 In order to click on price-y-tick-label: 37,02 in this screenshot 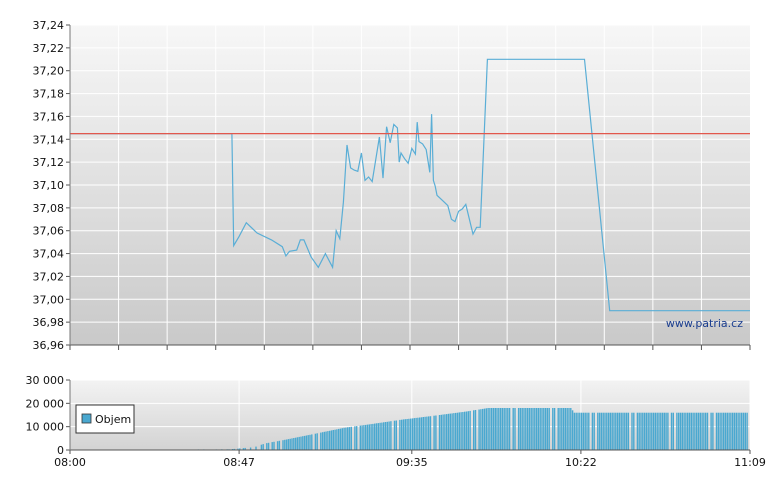, I will do `click(49, 276)`.